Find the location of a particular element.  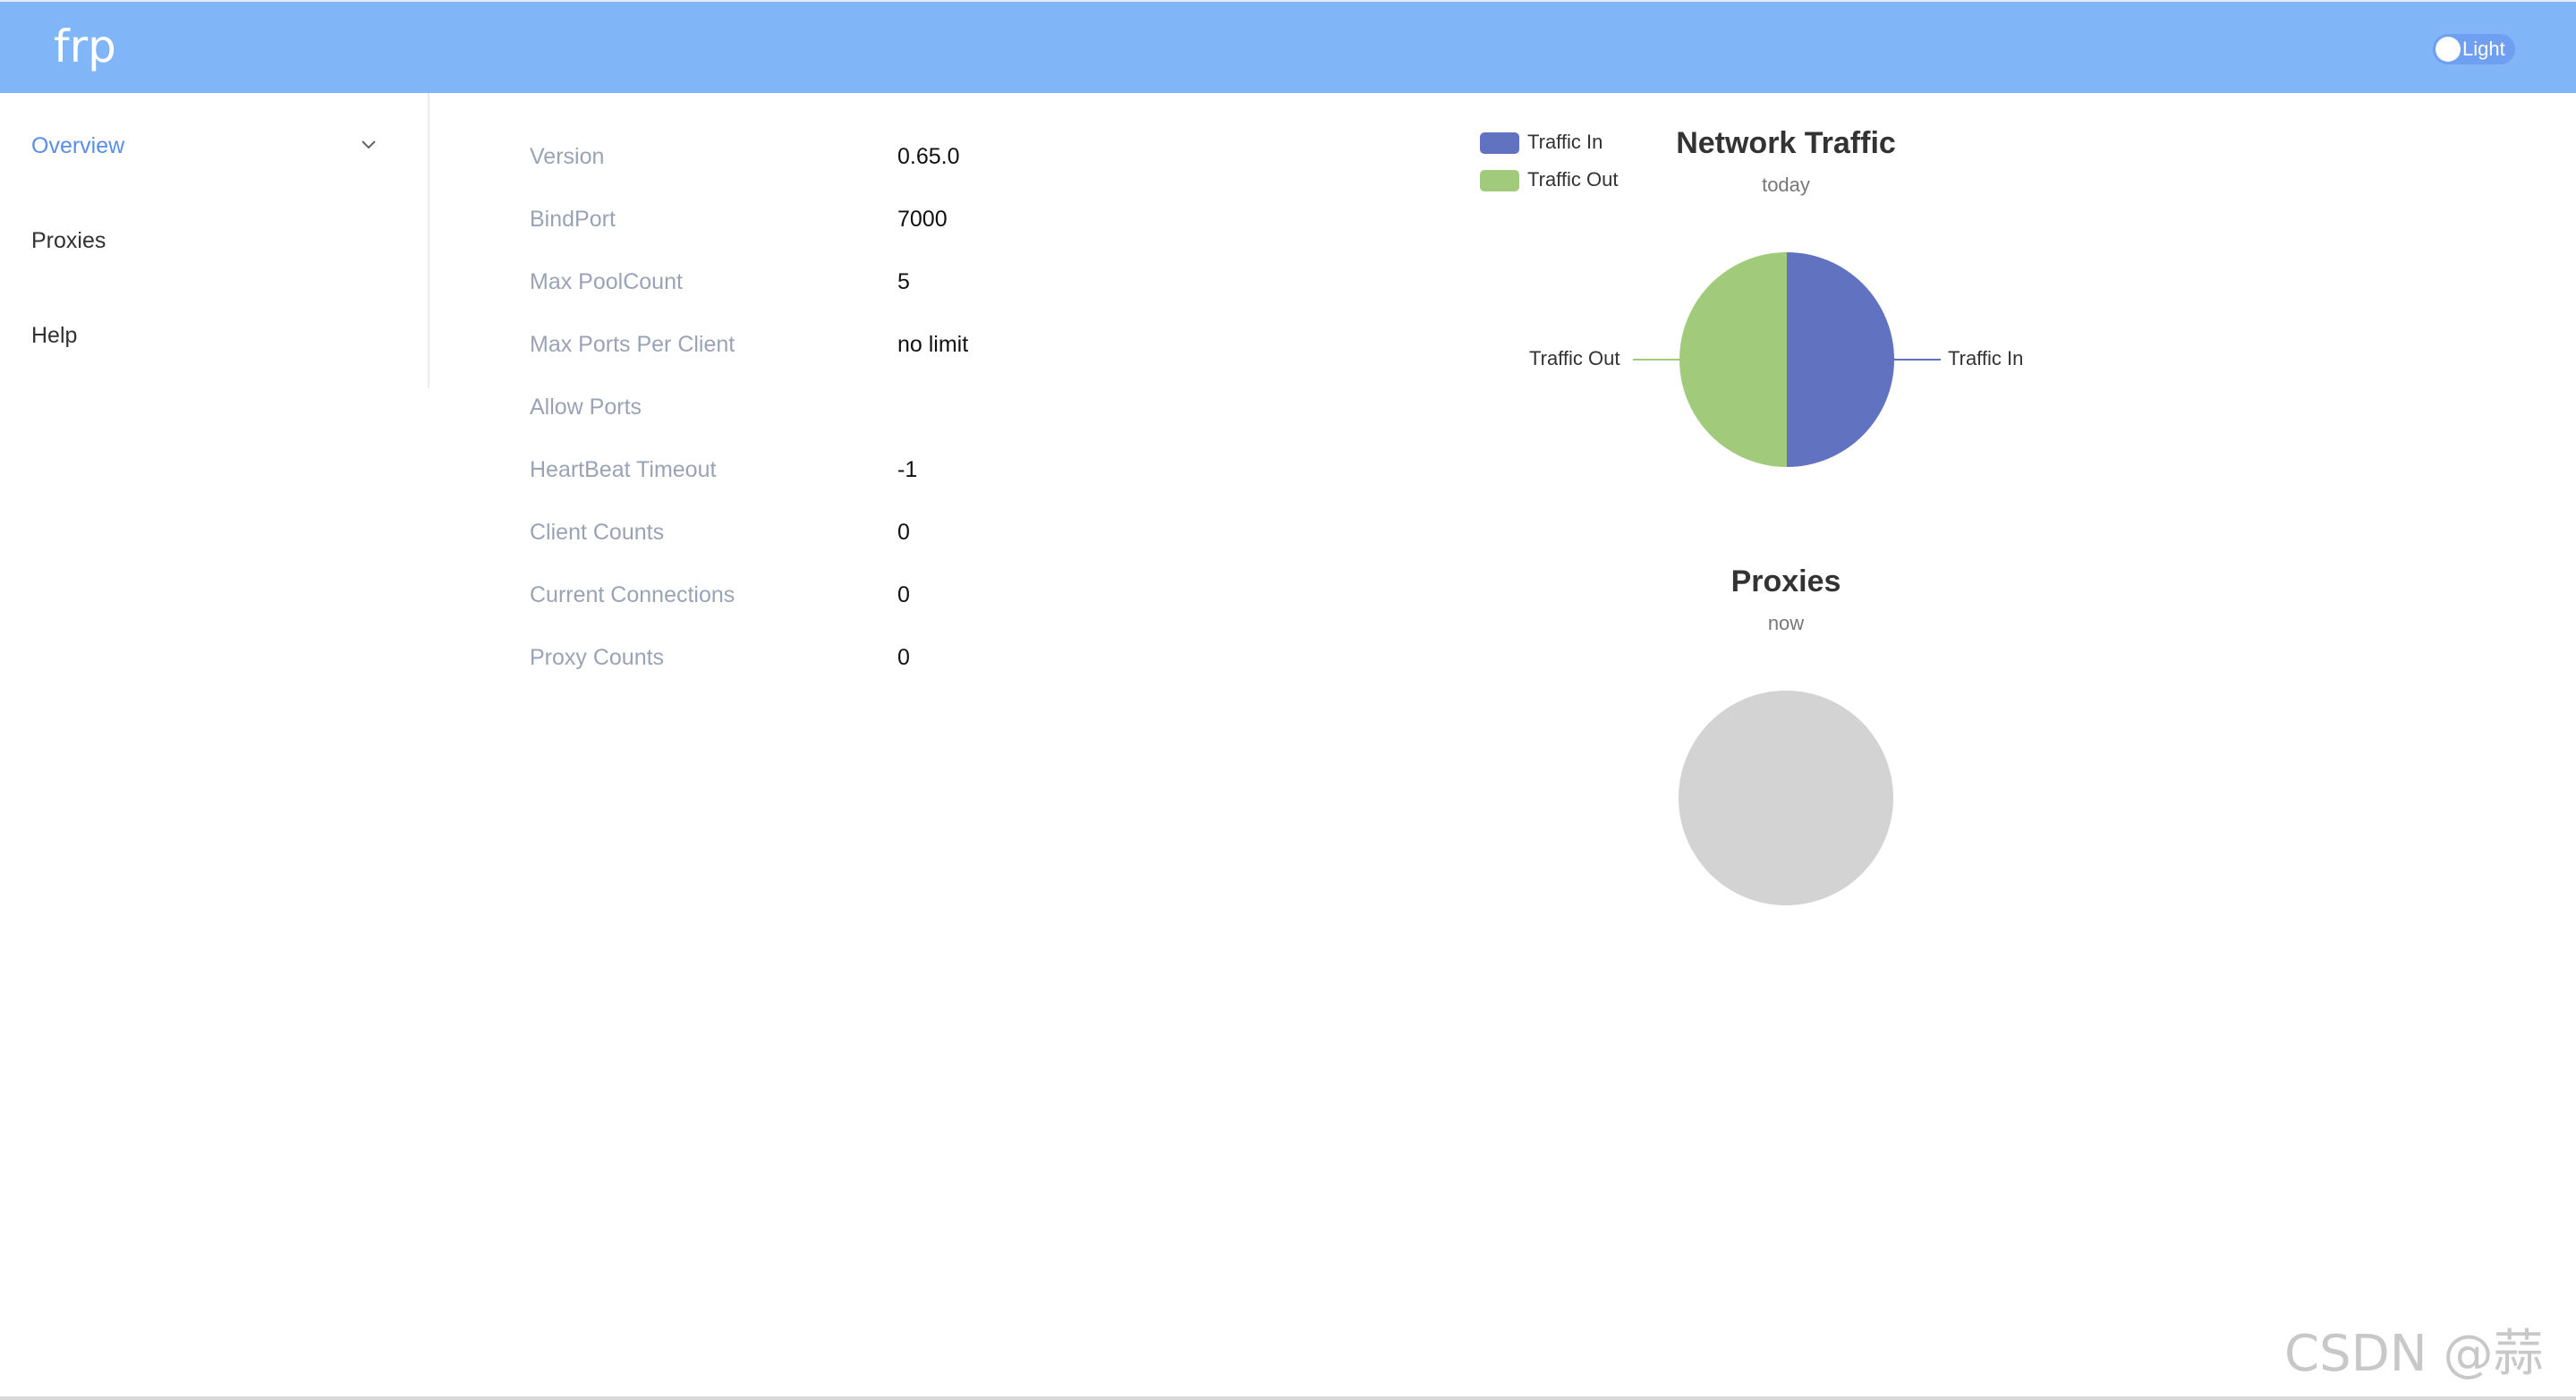

sidebar-item-overview: Overview is located at coordinates (78, 145).